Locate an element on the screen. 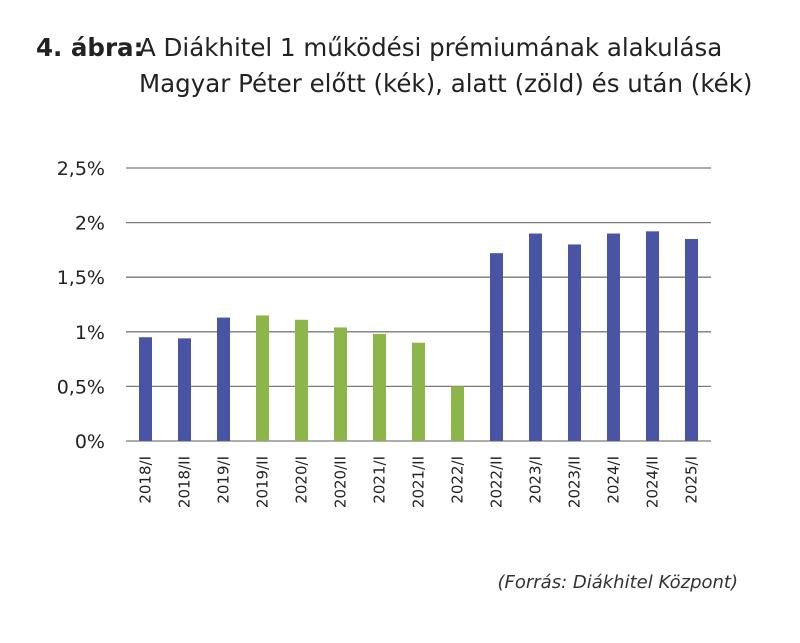 This screenshot has height=643, width=800. x-tick-label: 2018/I is located at coordinates (146, 480).